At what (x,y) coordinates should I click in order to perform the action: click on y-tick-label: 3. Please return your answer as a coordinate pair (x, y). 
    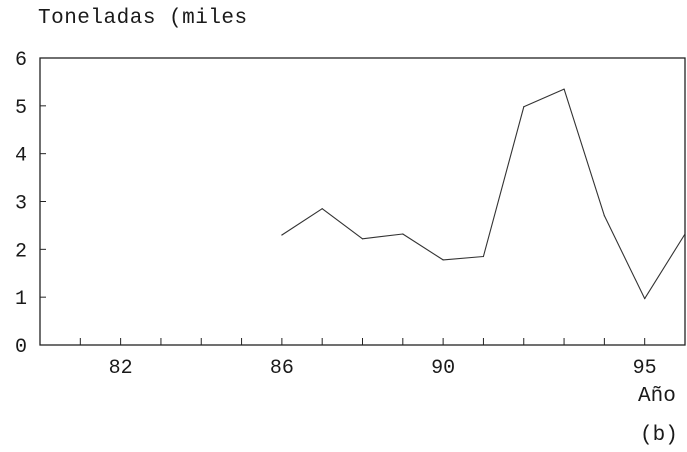
    Looking at the image, I should click on (21, 204).